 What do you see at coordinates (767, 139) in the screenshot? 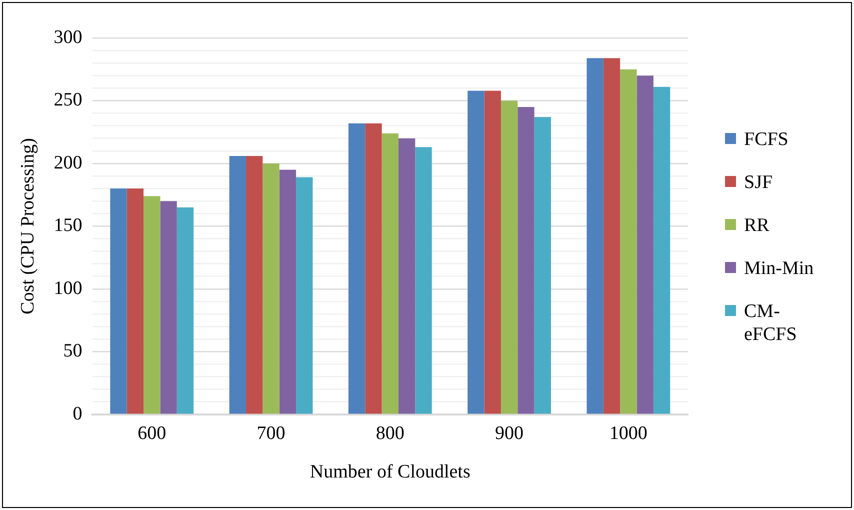
I see `legend-label: FCFS` at bounding box center [767, 139].